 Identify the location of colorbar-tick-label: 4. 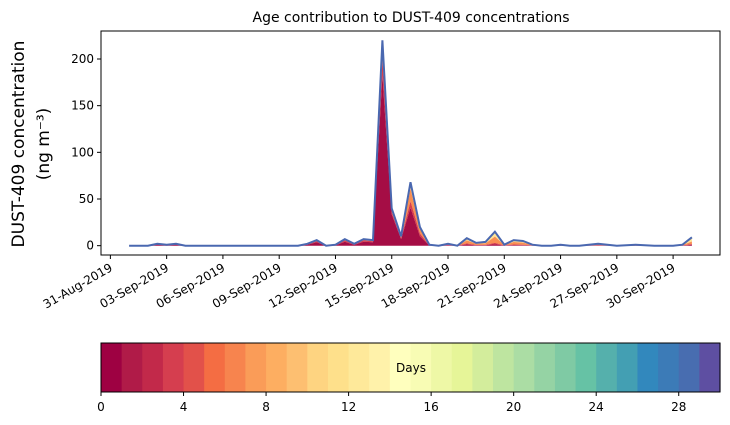
(184, 407).